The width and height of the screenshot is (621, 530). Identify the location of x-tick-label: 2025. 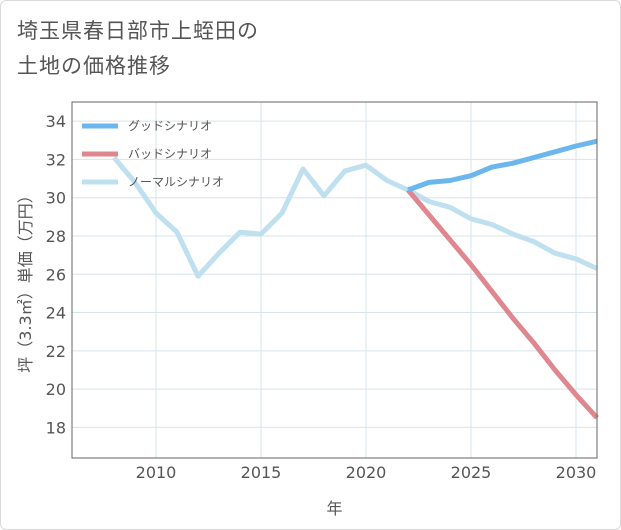
(471, 472).